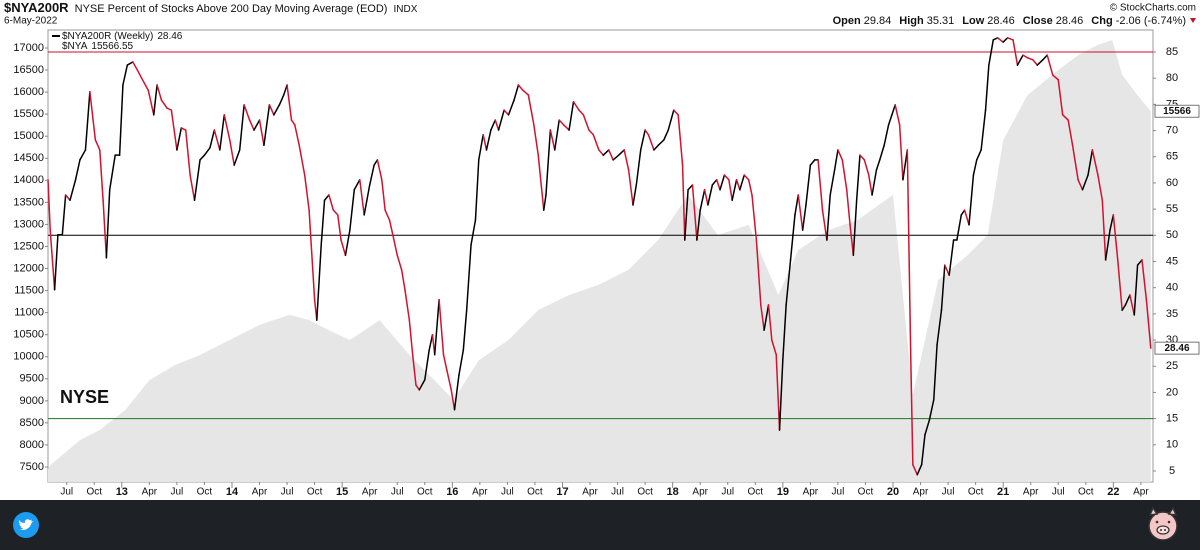  What do you see at coordinates (1151, 21) in the screenshot?
I see `stat-value: -2.06 (-6.74%)` at bounding box center [1151, 21].